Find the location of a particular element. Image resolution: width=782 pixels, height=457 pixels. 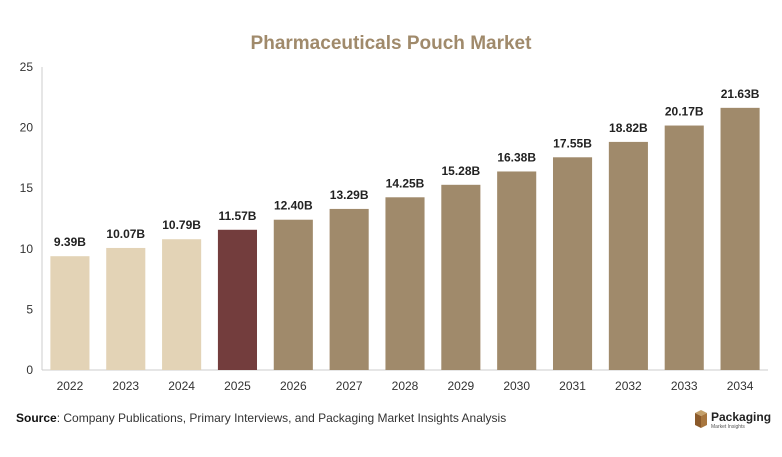

x-tick-label-2031: 2031 is located at coordinates (572, 386).